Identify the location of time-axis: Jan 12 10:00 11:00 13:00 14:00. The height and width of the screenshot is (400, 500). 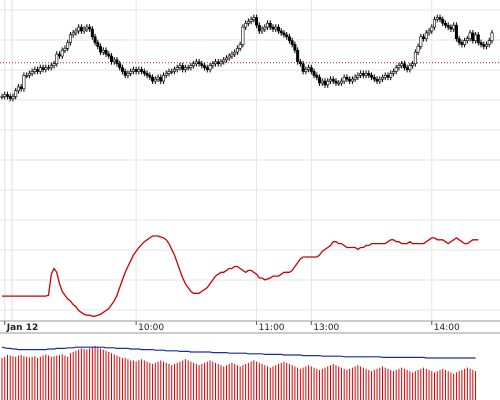
(250, 327).